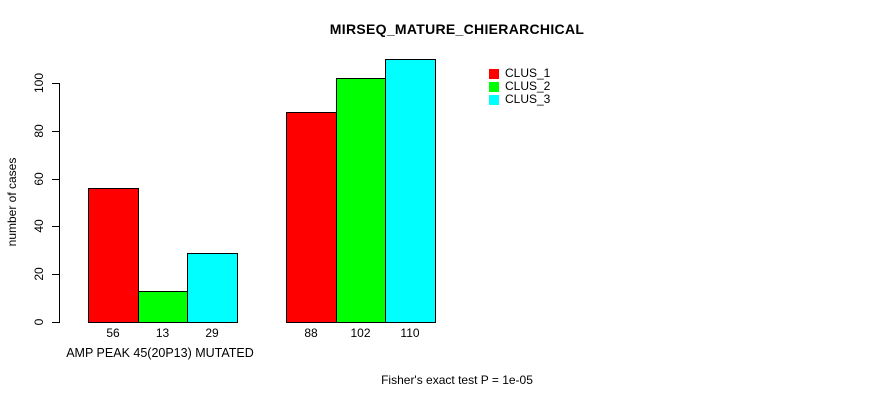  I want to click on bar-value-label: 13, so click(162, 333).